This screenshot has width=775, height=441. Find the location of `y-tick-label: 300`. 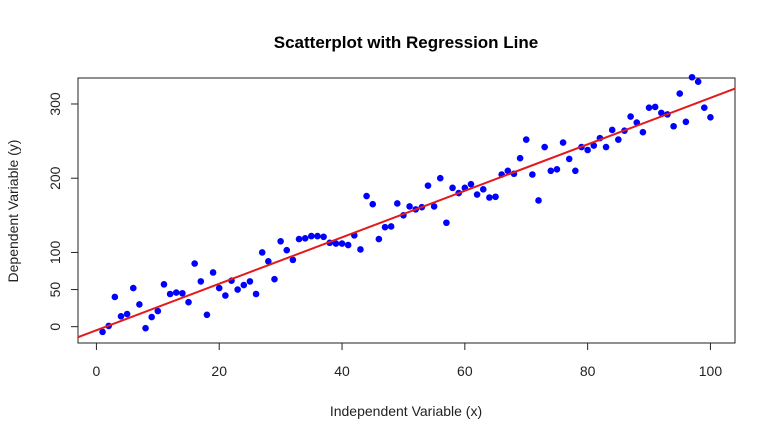

y-tick-label: 300 is located at coordinates (55, 104).